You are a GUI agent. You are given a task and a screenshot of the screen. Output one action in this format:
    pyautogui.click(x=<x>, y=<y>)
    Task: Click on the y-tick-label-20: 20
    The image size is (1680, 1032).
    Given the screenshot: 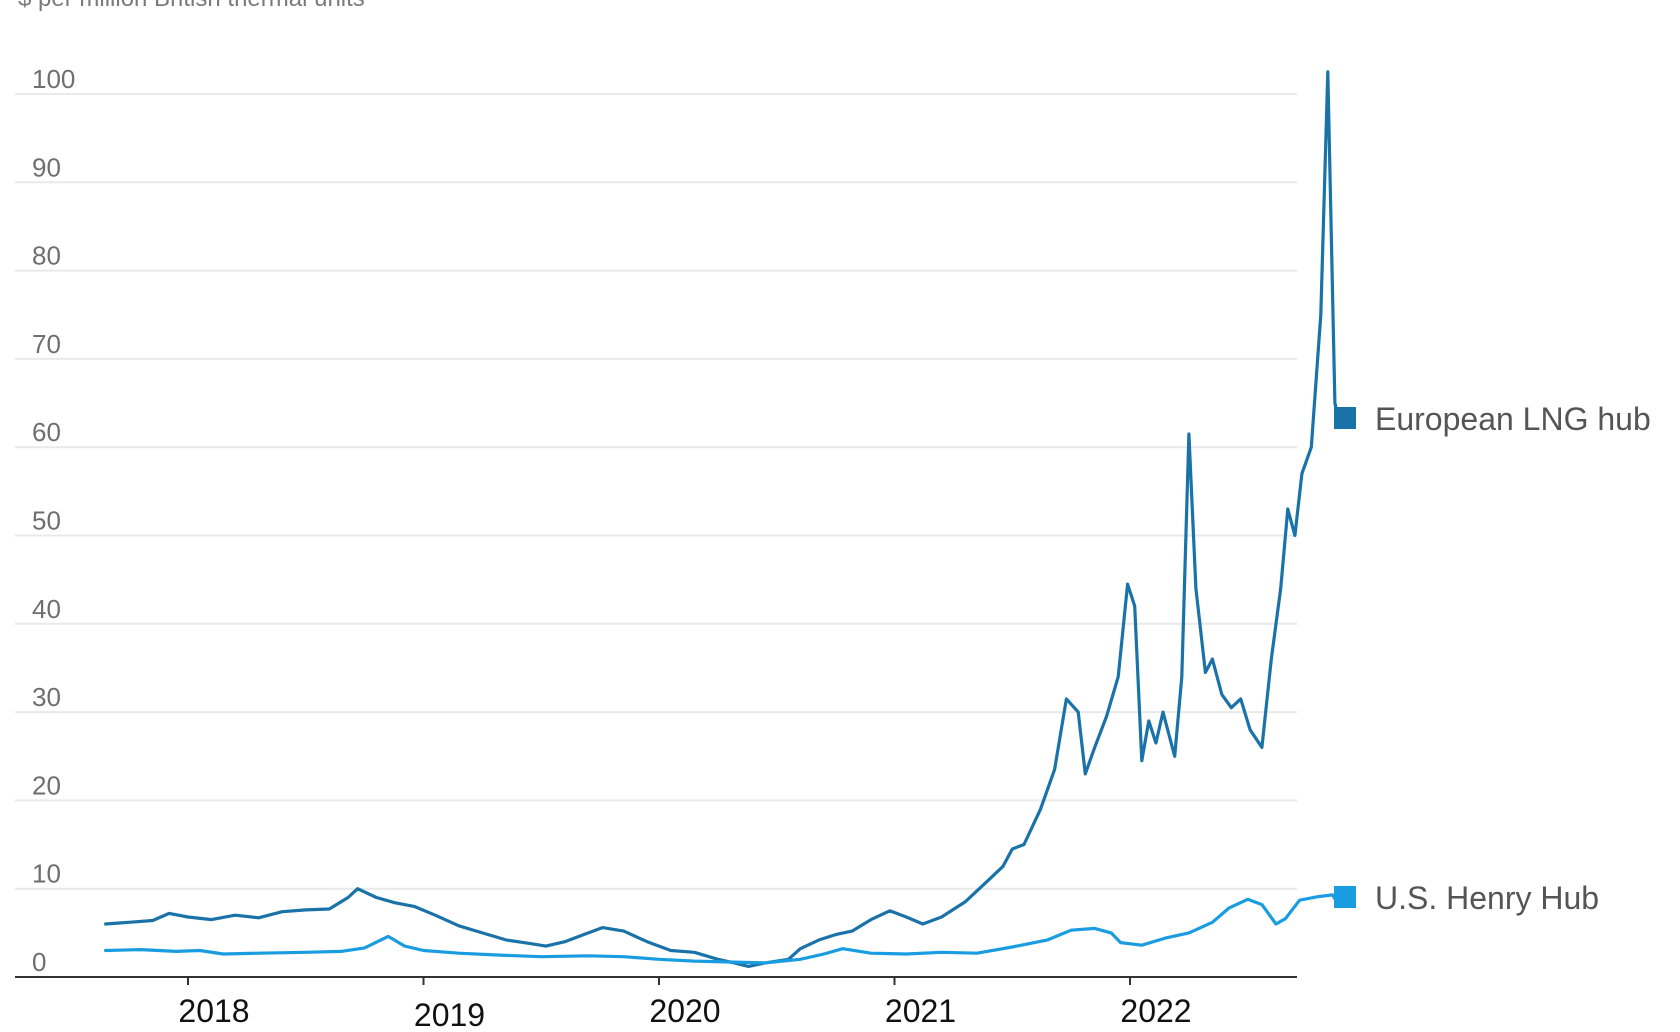 What is the action you would take?
    pyautogui.click(x=46, y=785)
    